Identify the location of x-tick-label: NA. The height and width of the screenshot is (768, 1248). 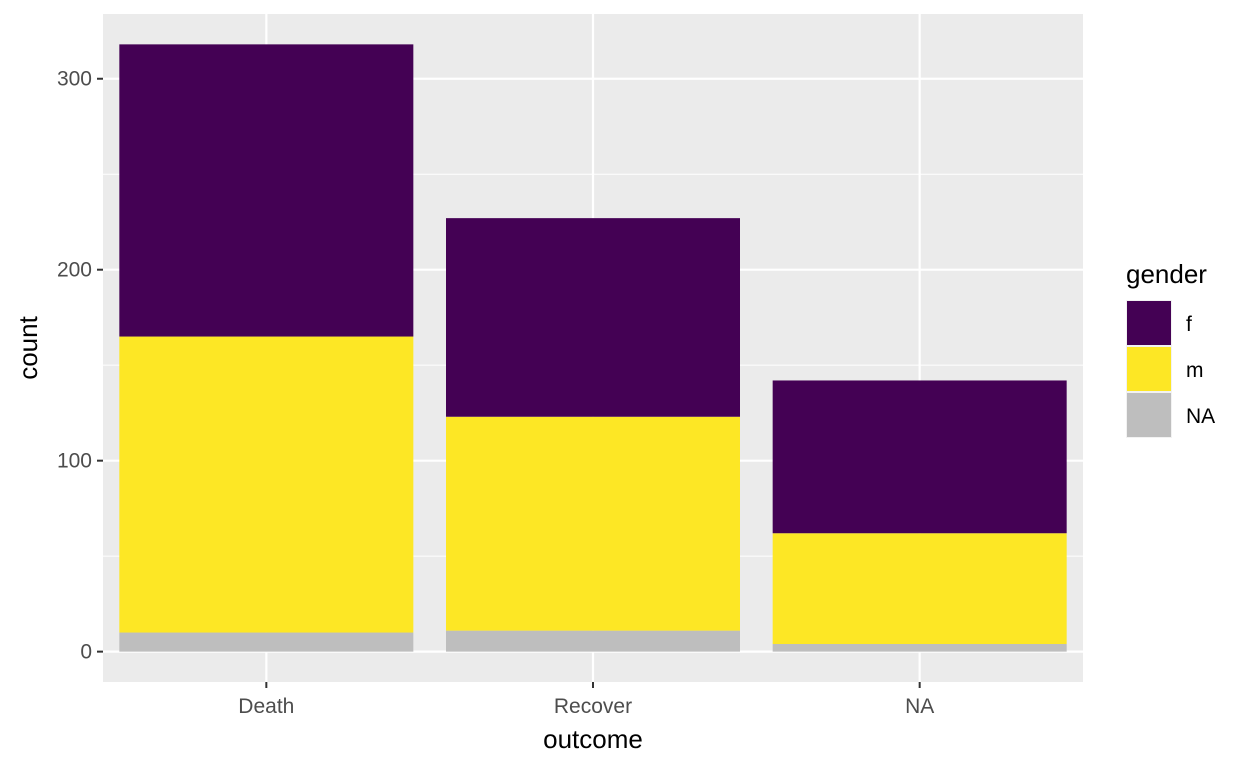
(919, 706).